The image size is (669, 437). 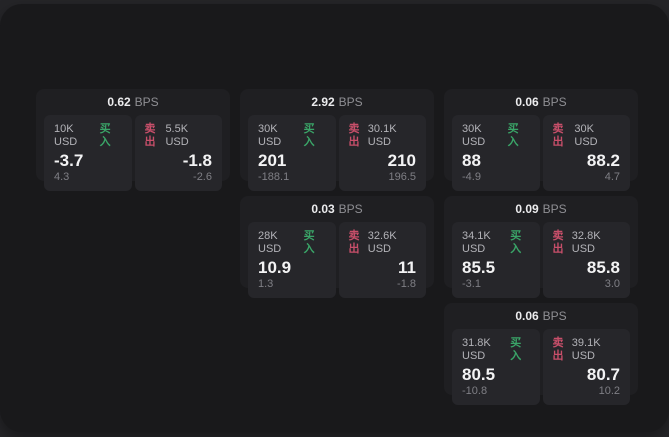 I want to click on sell-skew: 4.7, so click(x=612, y=177).